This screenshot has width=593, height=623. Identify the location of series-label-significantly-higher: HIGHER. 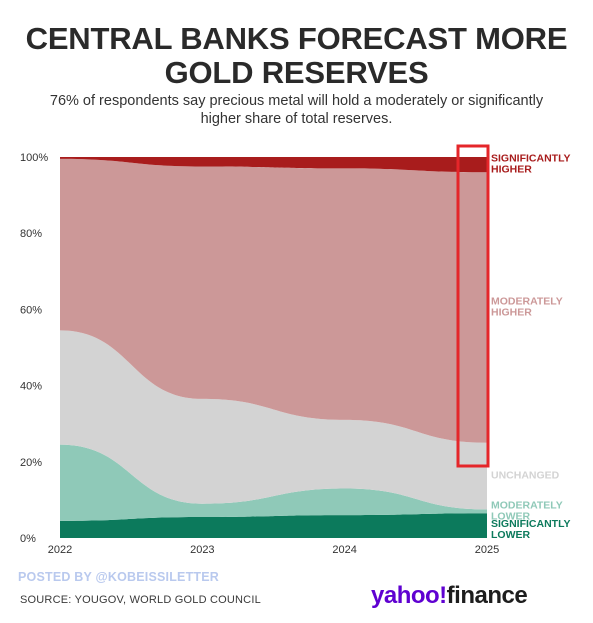
(511, 170).